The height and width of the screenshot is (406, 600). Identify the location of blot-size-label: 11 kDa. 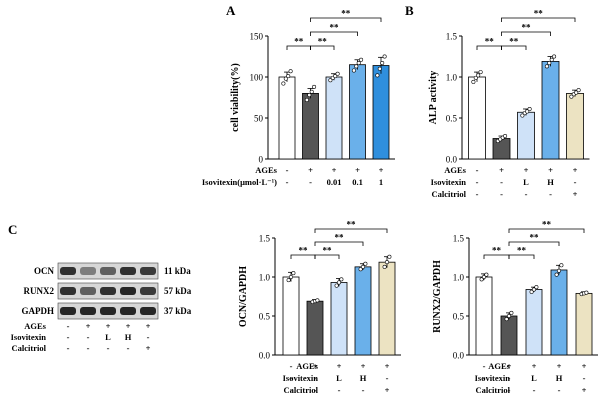
(177, 271).